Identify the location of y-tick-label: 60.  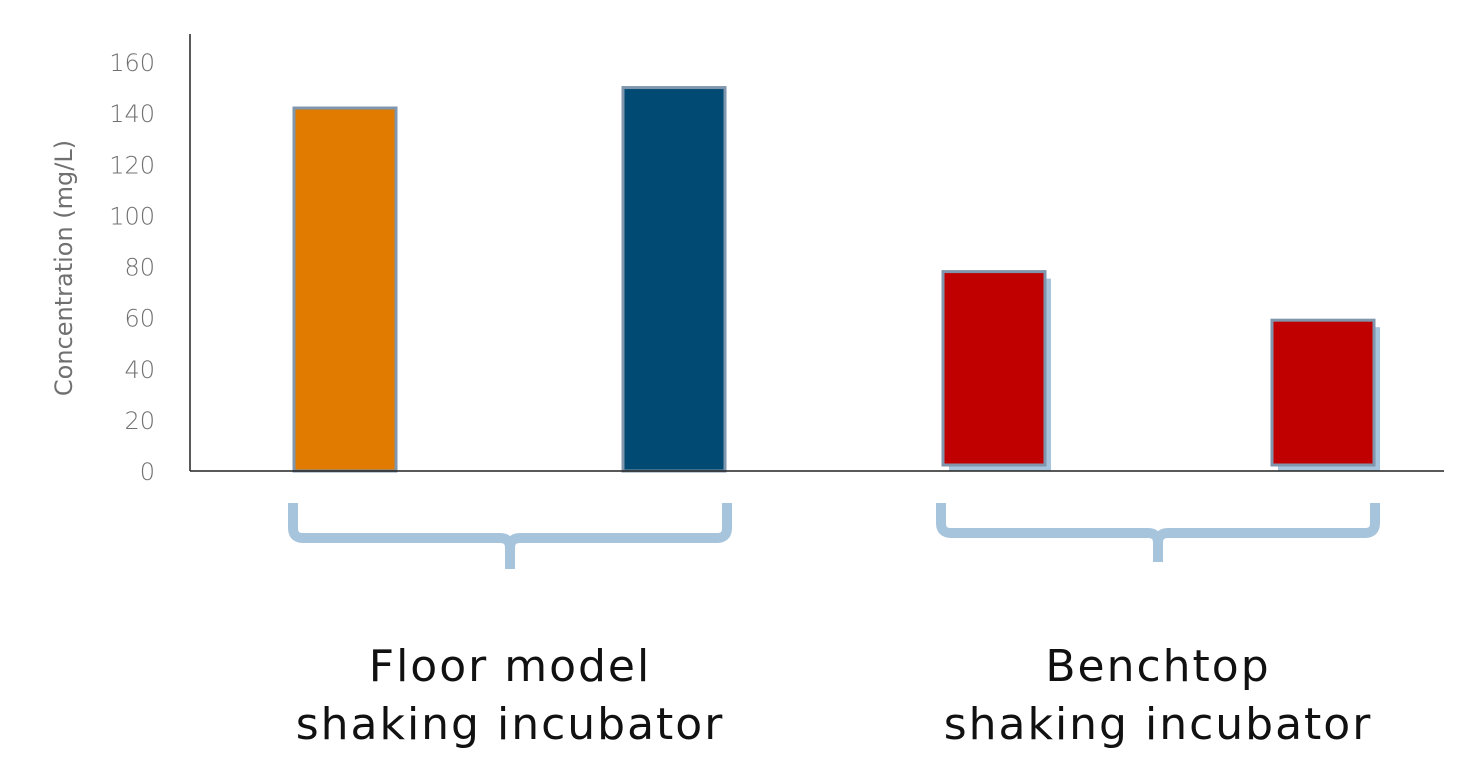
(139, 319).